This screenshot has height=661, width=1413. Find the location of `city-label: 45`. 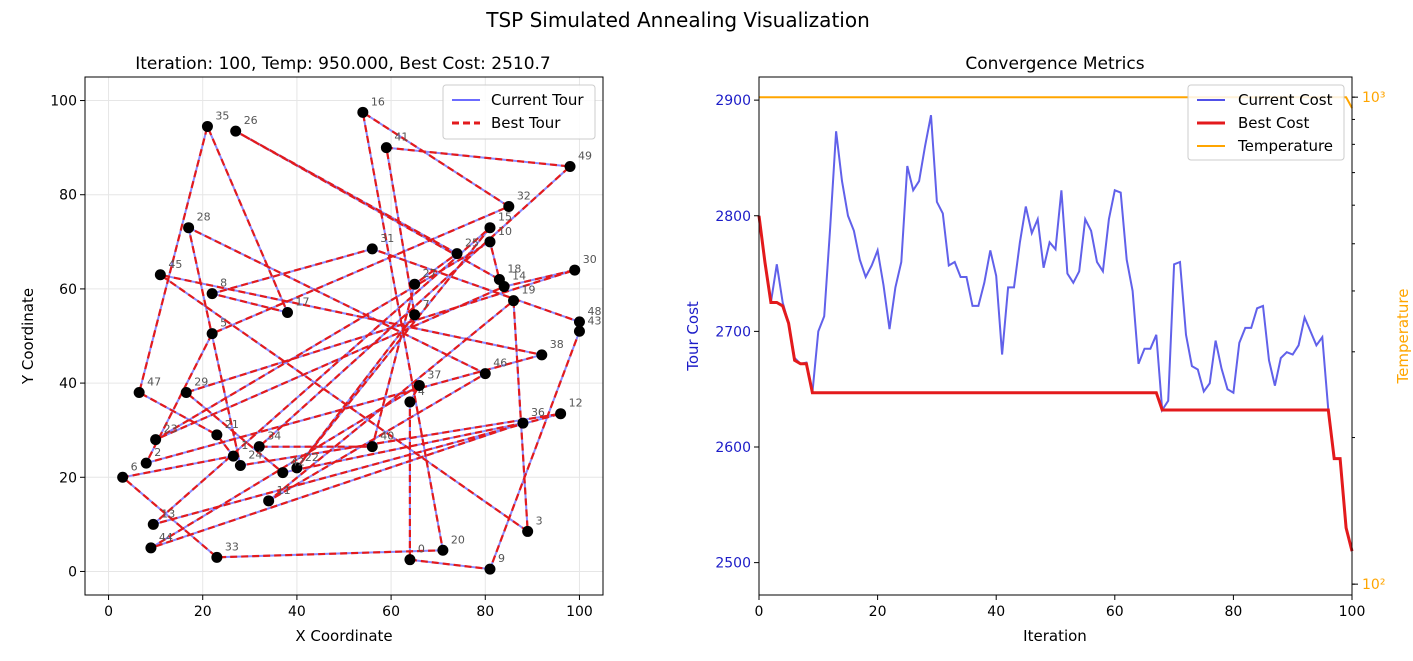

city-label: 45 is located at coordinates (175, 264).